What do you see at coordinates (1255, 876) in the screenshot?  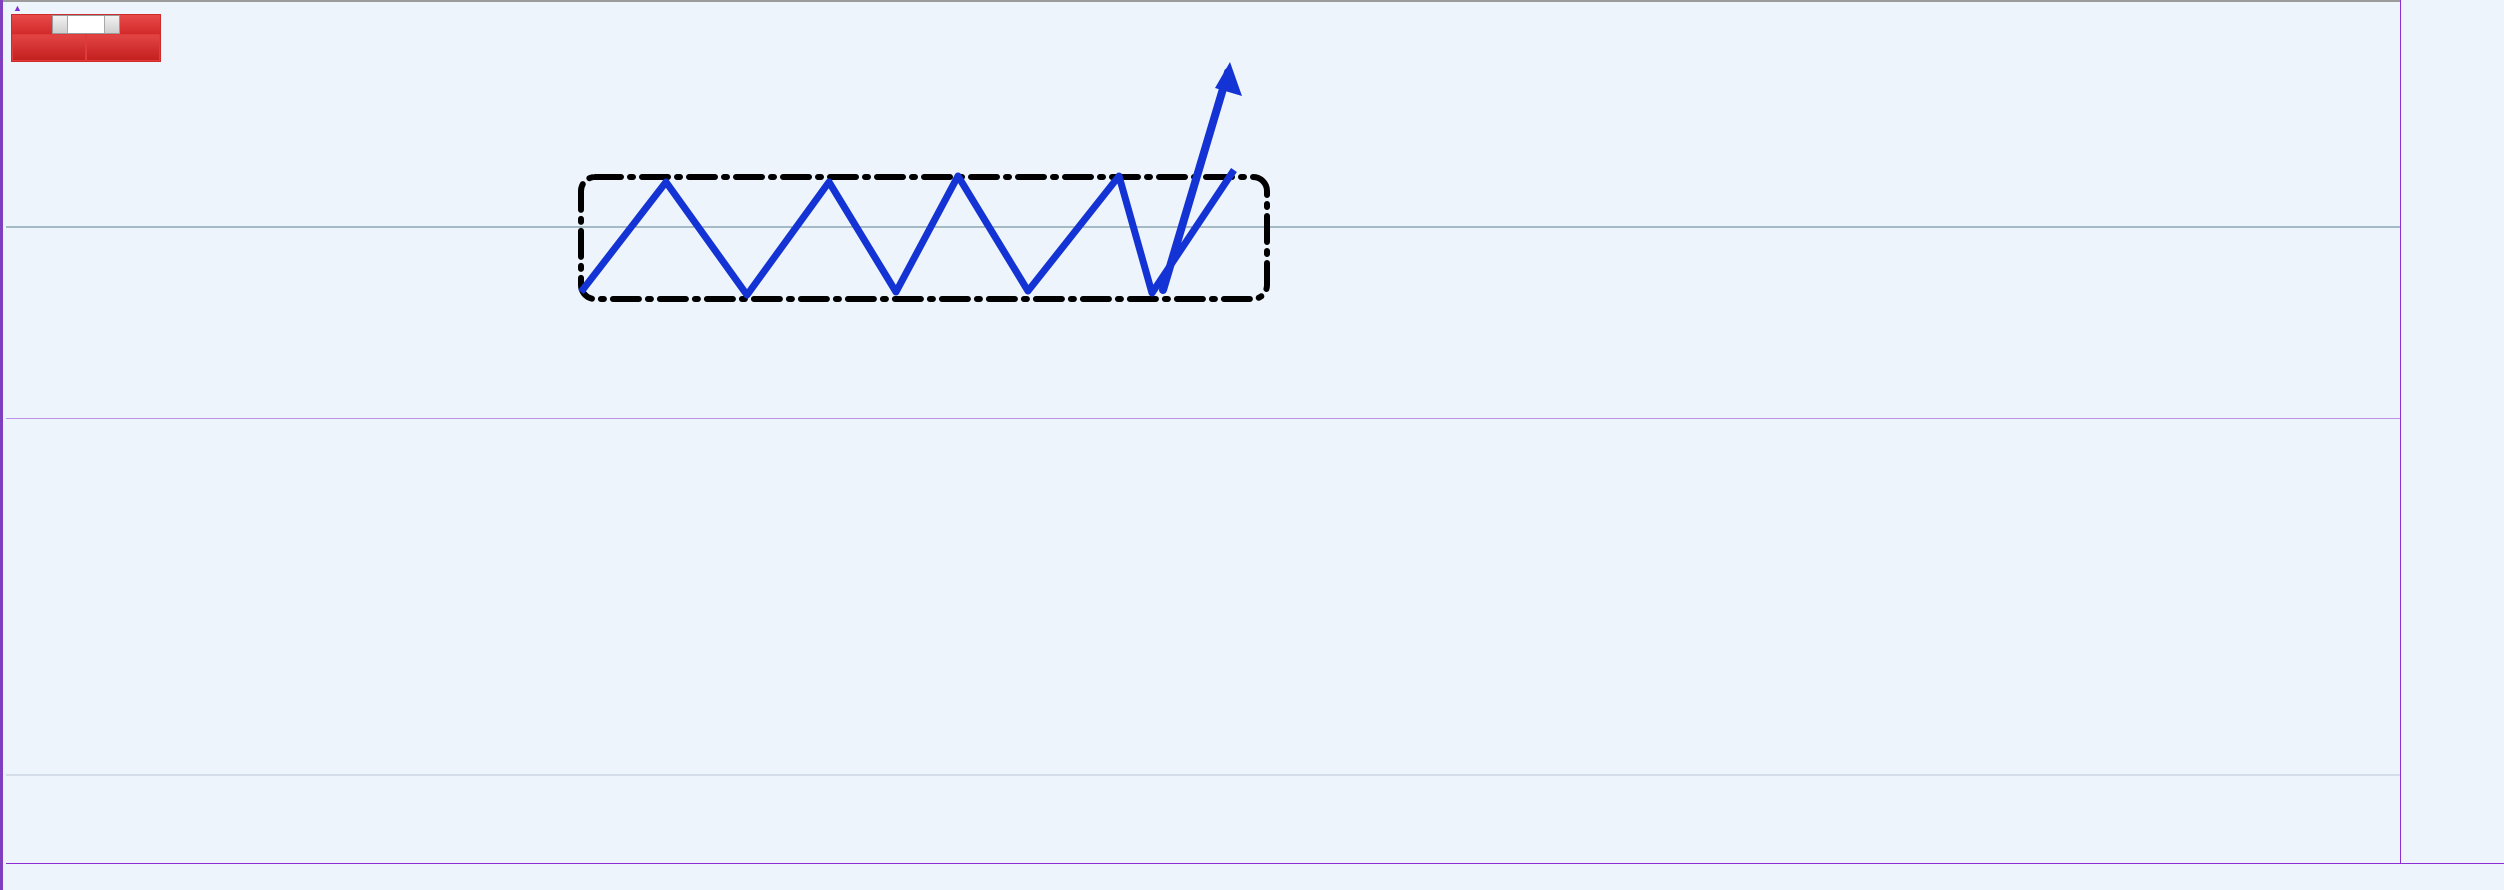 I see `time-scale` at bounding box center [1255, 876].